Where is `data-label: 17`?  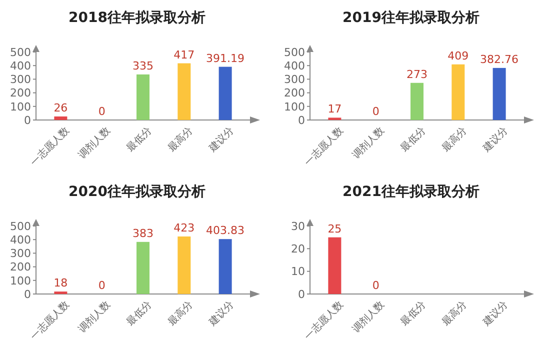 data-label: 17 is located at coordinates (335, 109).